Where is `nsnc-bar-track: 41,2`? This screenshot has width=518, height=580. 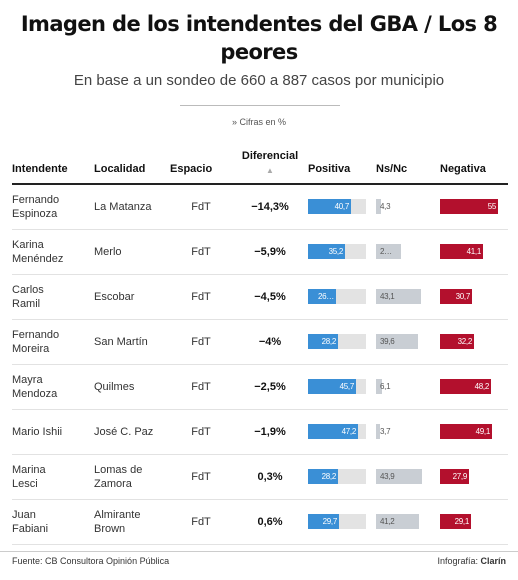
nsnc-bar-track: 41,2 is located at coordinates (405, 521).